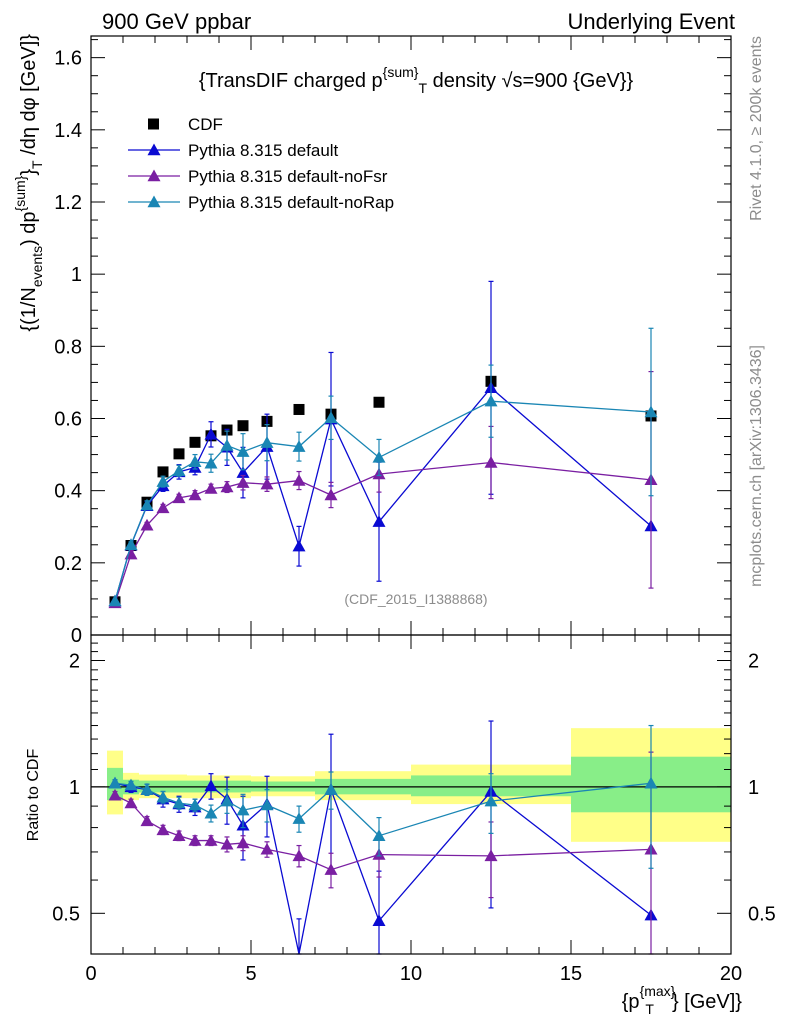 The height and width of the screenshot is (1024, 786). What do you see at coordinates (76, 636) in the screenshot?
I see `y-tick-label: 0` at bounding box center [76, 636].